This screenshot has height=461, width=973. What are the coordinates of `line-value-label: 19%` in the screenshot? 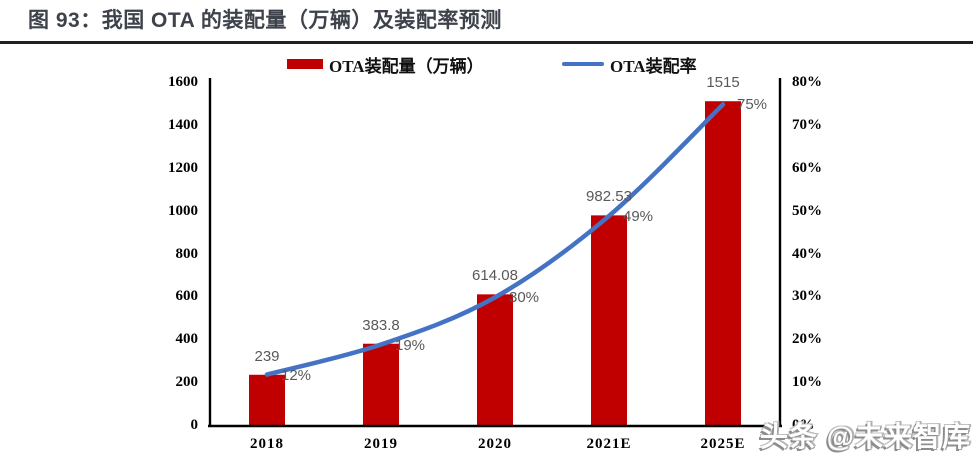 It's located at (410, 345).